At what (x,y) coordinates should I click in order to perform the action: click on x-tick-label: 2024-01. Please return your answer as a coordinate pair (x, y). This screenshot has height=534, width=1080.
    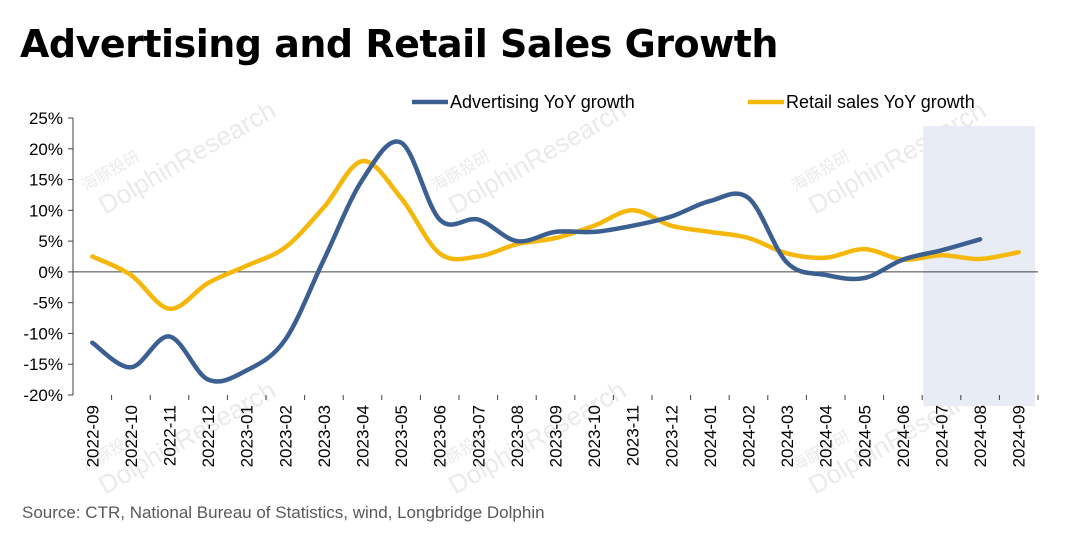
    Looking at the image, I should click on (710, 436).